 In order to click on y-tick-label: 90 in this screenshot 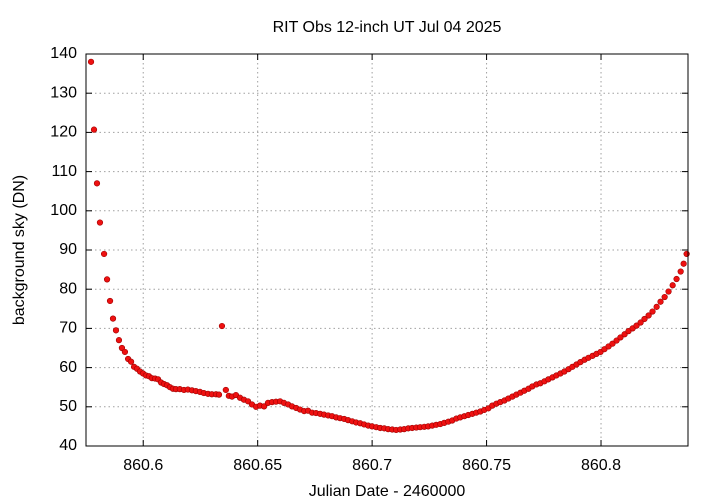, I will do `click(68, 249)`.